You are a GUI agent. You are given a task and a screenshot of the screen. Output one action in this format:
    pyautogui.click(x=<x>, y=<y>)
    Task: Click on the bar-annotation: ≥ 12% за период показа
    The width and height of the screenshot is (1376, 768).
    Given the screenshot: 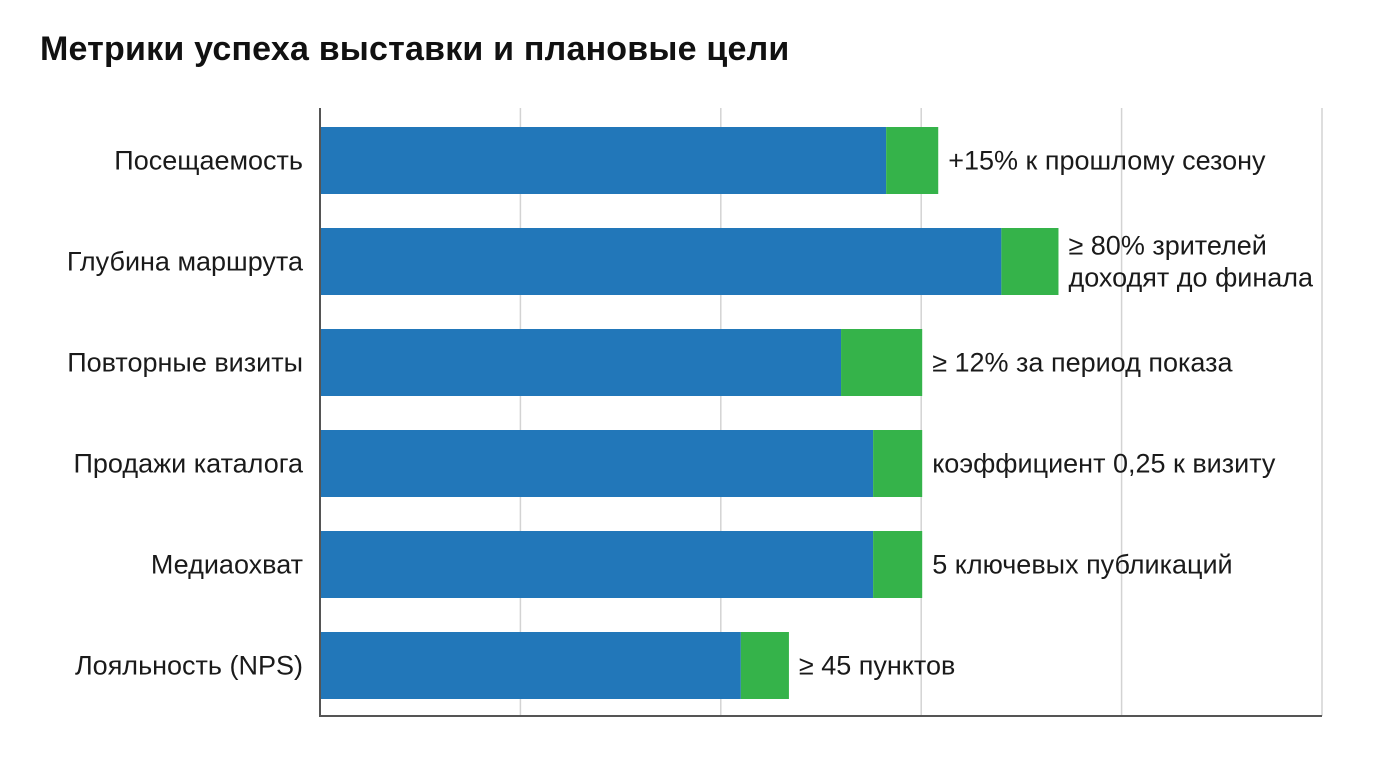 What is the action you would take?
    pyautogui.click(x=1082, y=363)
    